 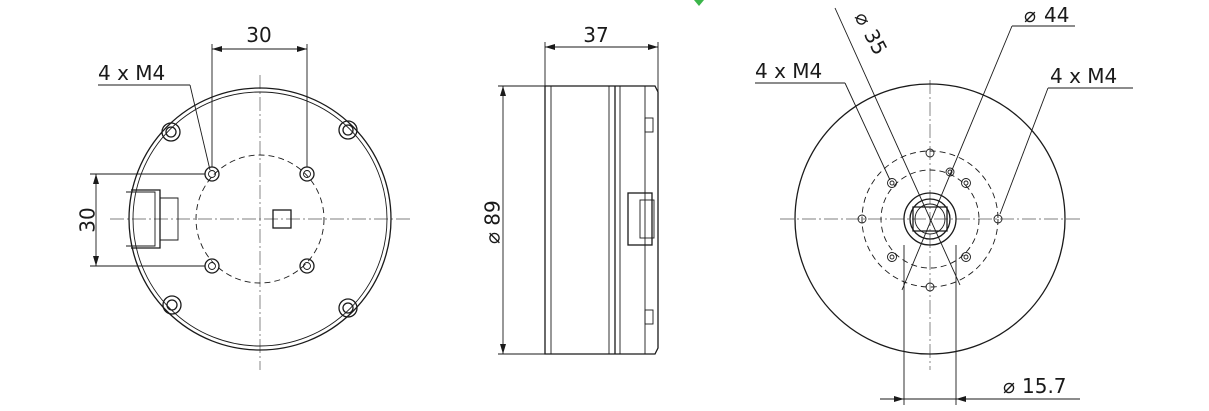 I want to click on front-body-outline, so click(x=260, y=219).